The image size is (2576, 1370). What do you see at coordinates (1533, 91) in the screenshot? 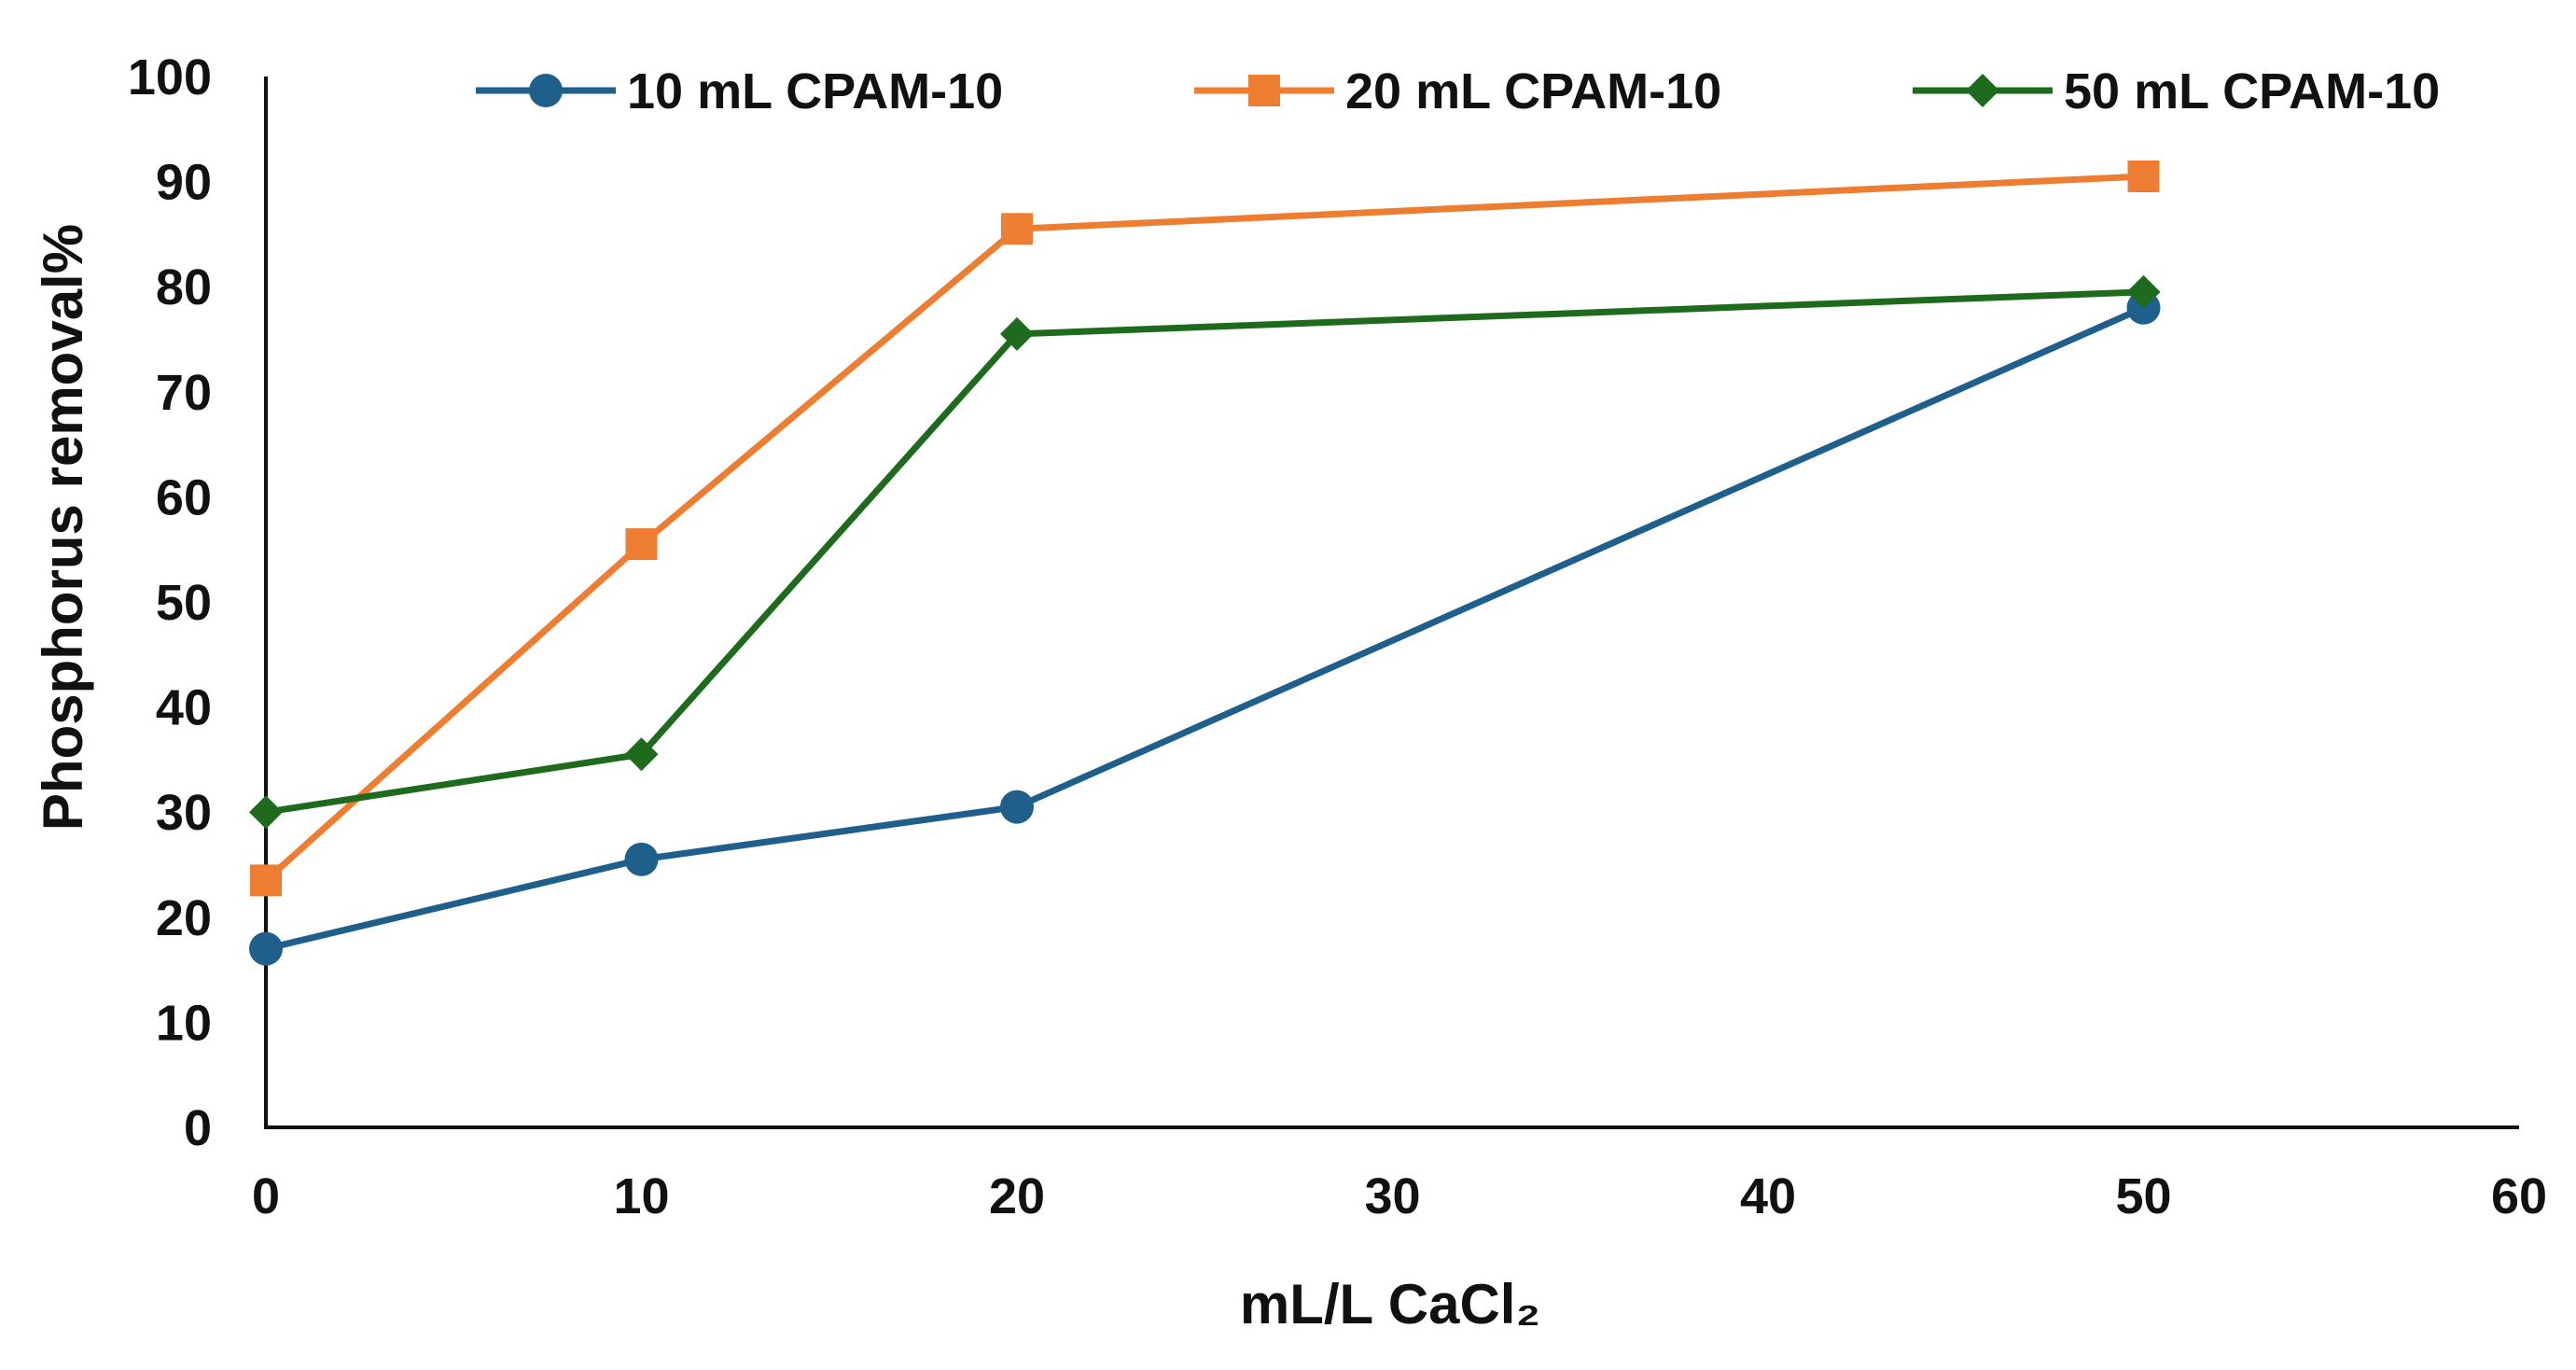
I see `legend-label: 20 mL CPAM-10` at bounding box center [1533, 91].